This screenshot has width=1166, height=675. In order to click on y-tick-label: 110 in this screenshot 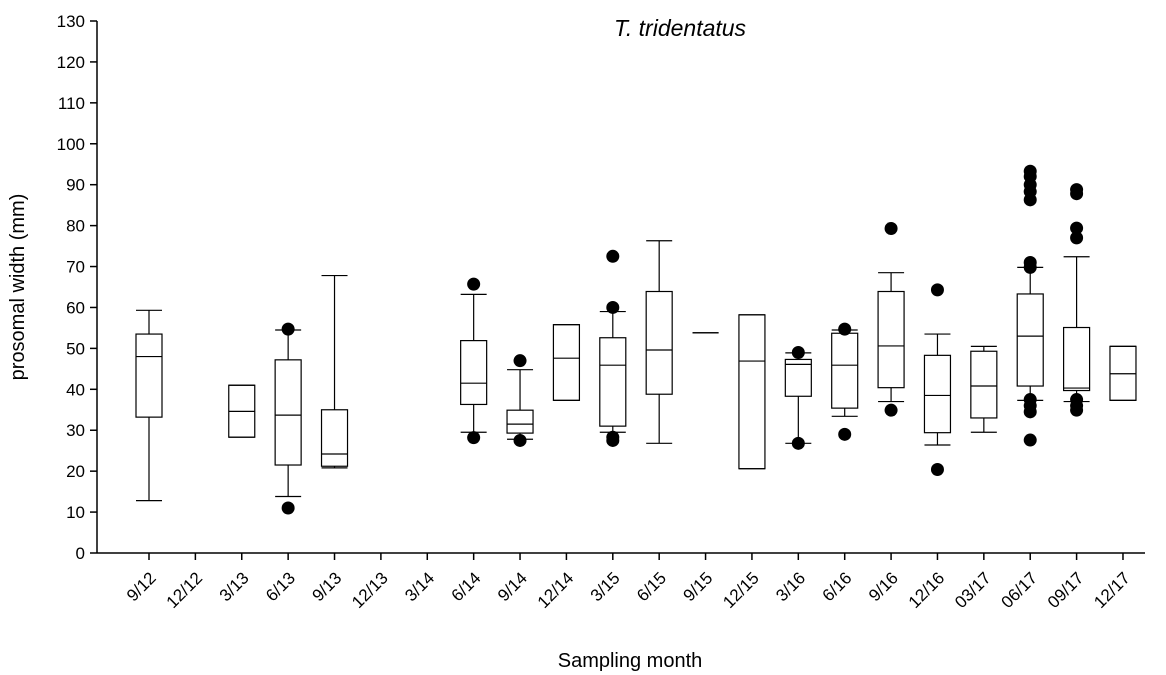, I will do `click(71, 103)`.